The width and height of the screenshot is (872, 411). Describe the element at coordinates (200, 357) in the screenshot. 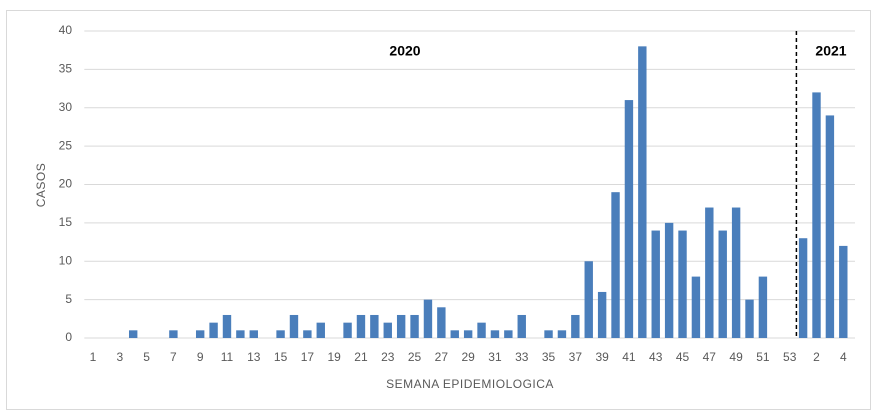

I see `x-tick-label: 9` at that location.